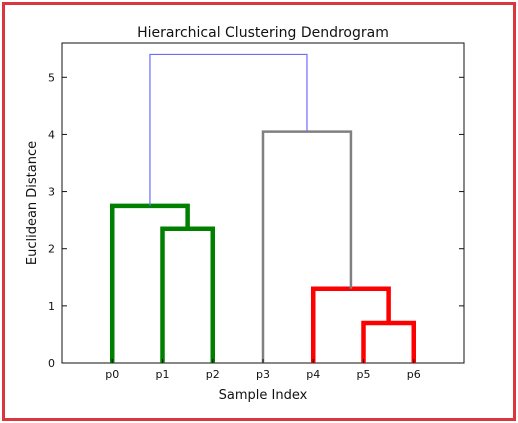 The image size is (518, 423). Describe the element at coordinates (51, 134) in the screenshot. I see `y-tick-label-4: 4` at that location.